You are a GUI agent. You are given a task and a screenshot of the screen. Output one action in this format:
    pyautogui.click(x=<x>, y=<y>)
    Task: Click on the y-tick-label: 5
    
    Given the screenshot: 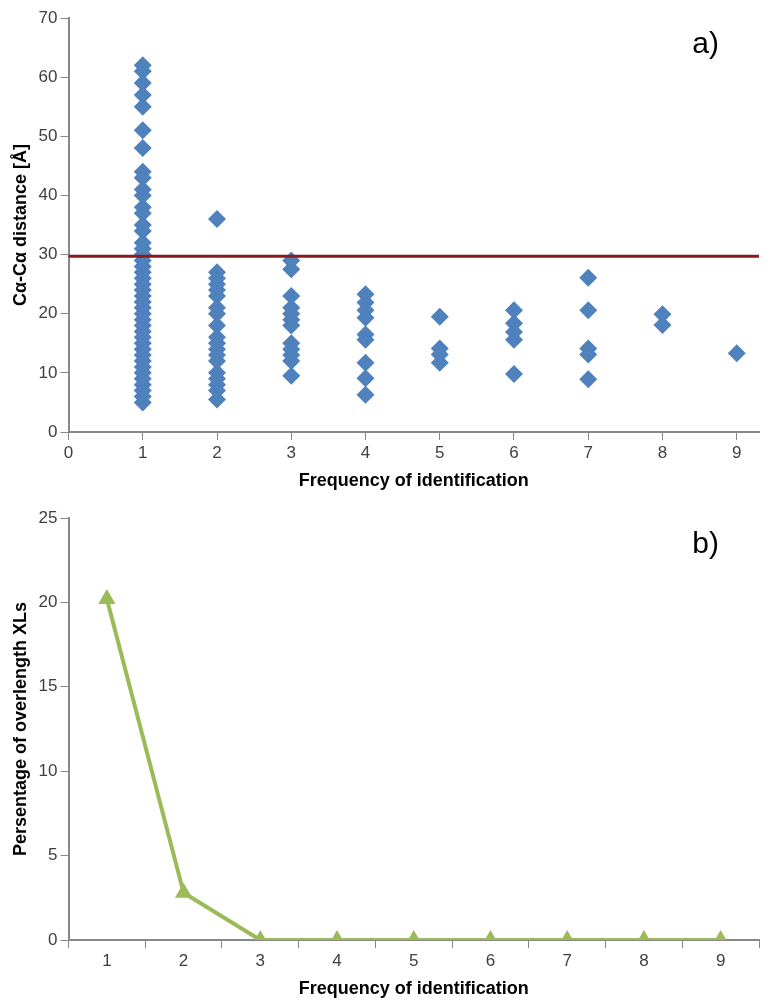 What is the action you would take?
    pyautogui.click(x=53, y=855)
    